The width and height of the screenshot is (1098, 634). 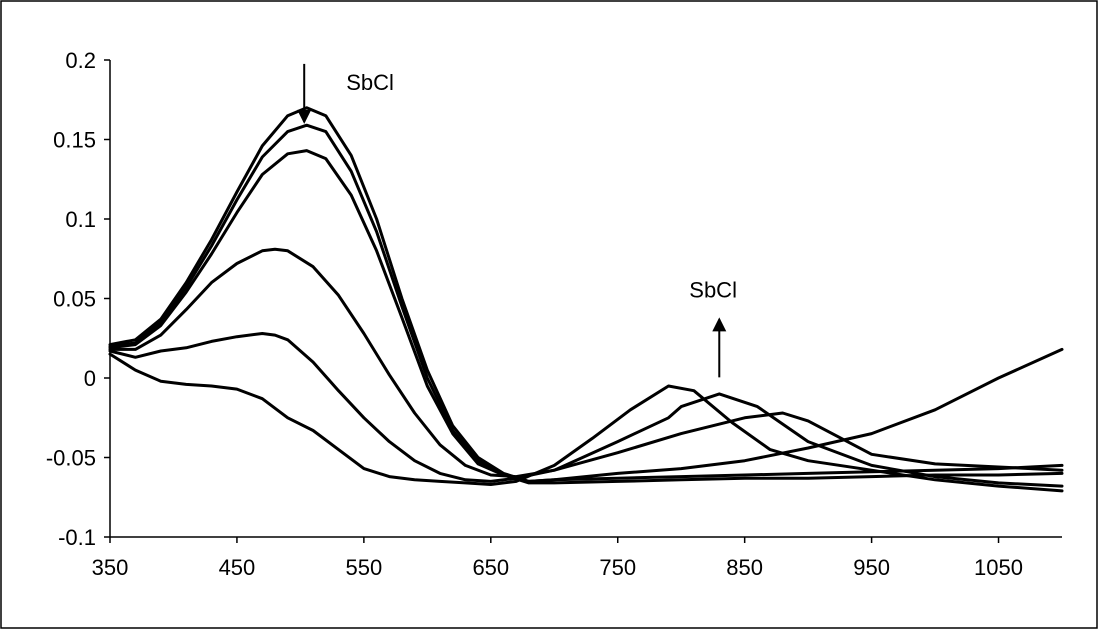 I want to click on y-tick-label: -0.1, so click(x=77, y=537).